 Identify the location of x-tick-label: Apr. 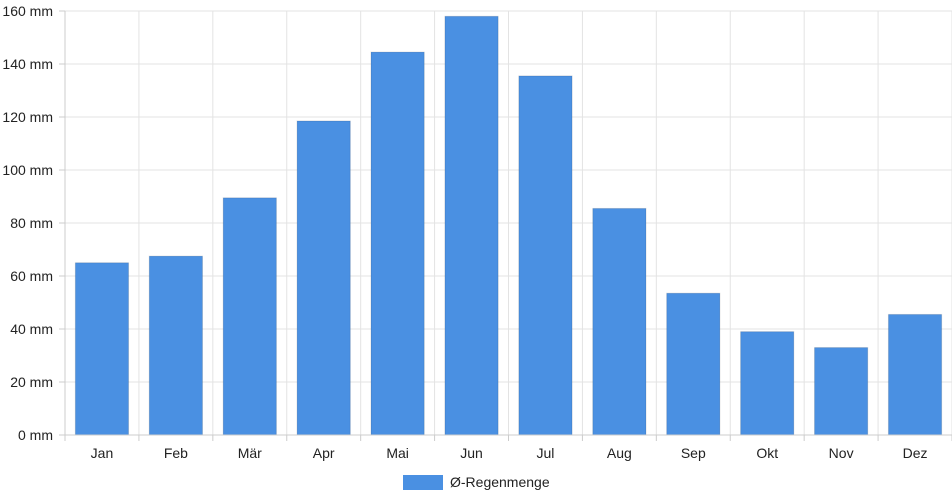
(324, 453).